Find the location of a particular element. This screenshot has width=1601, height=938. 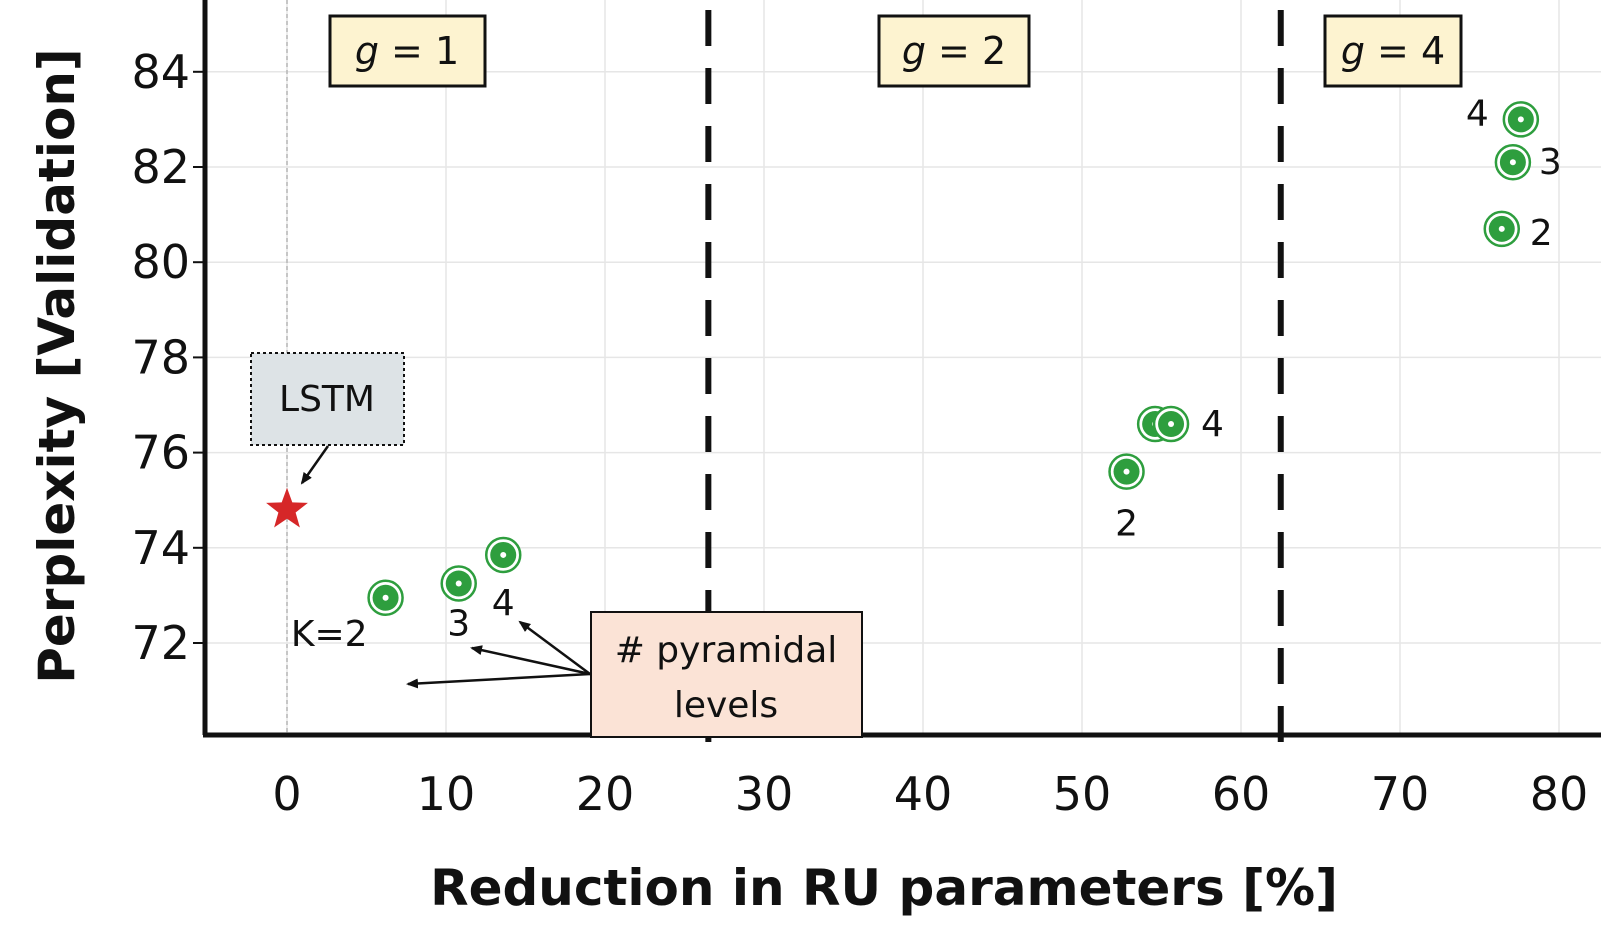

group-label-g1: g = 1 is located at coordinates (407, 51).